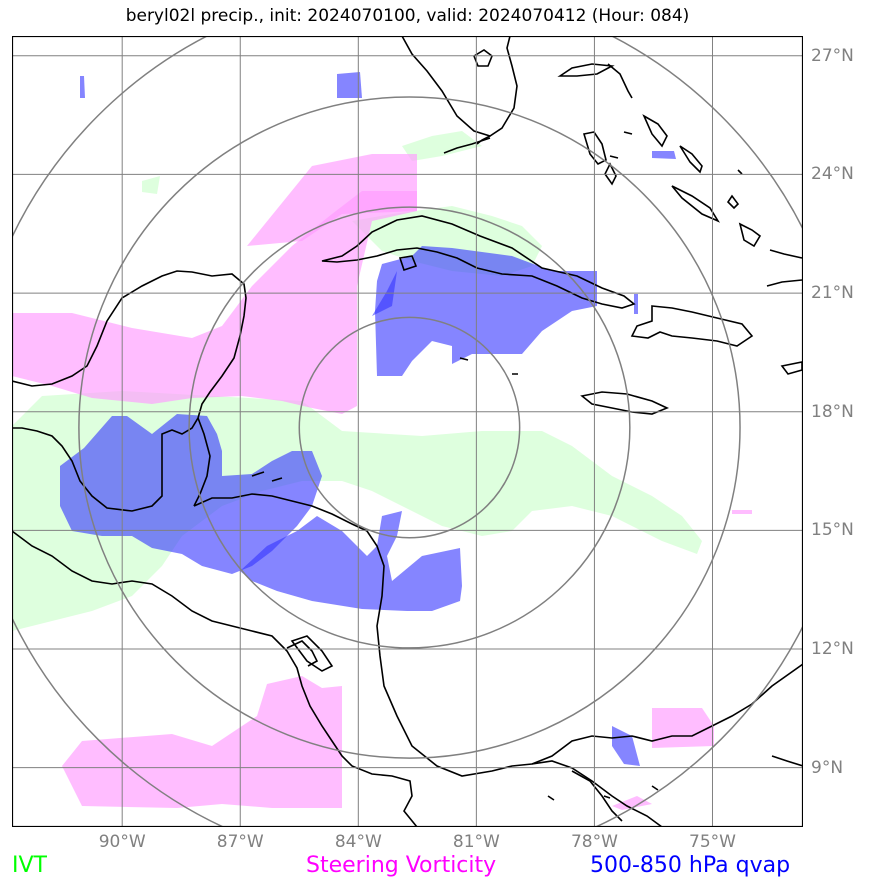  What do you see at coordinates (832, 649) in the screenshot?
I see `lat-tick-label: 12°N` at bounding box center [832, 649].